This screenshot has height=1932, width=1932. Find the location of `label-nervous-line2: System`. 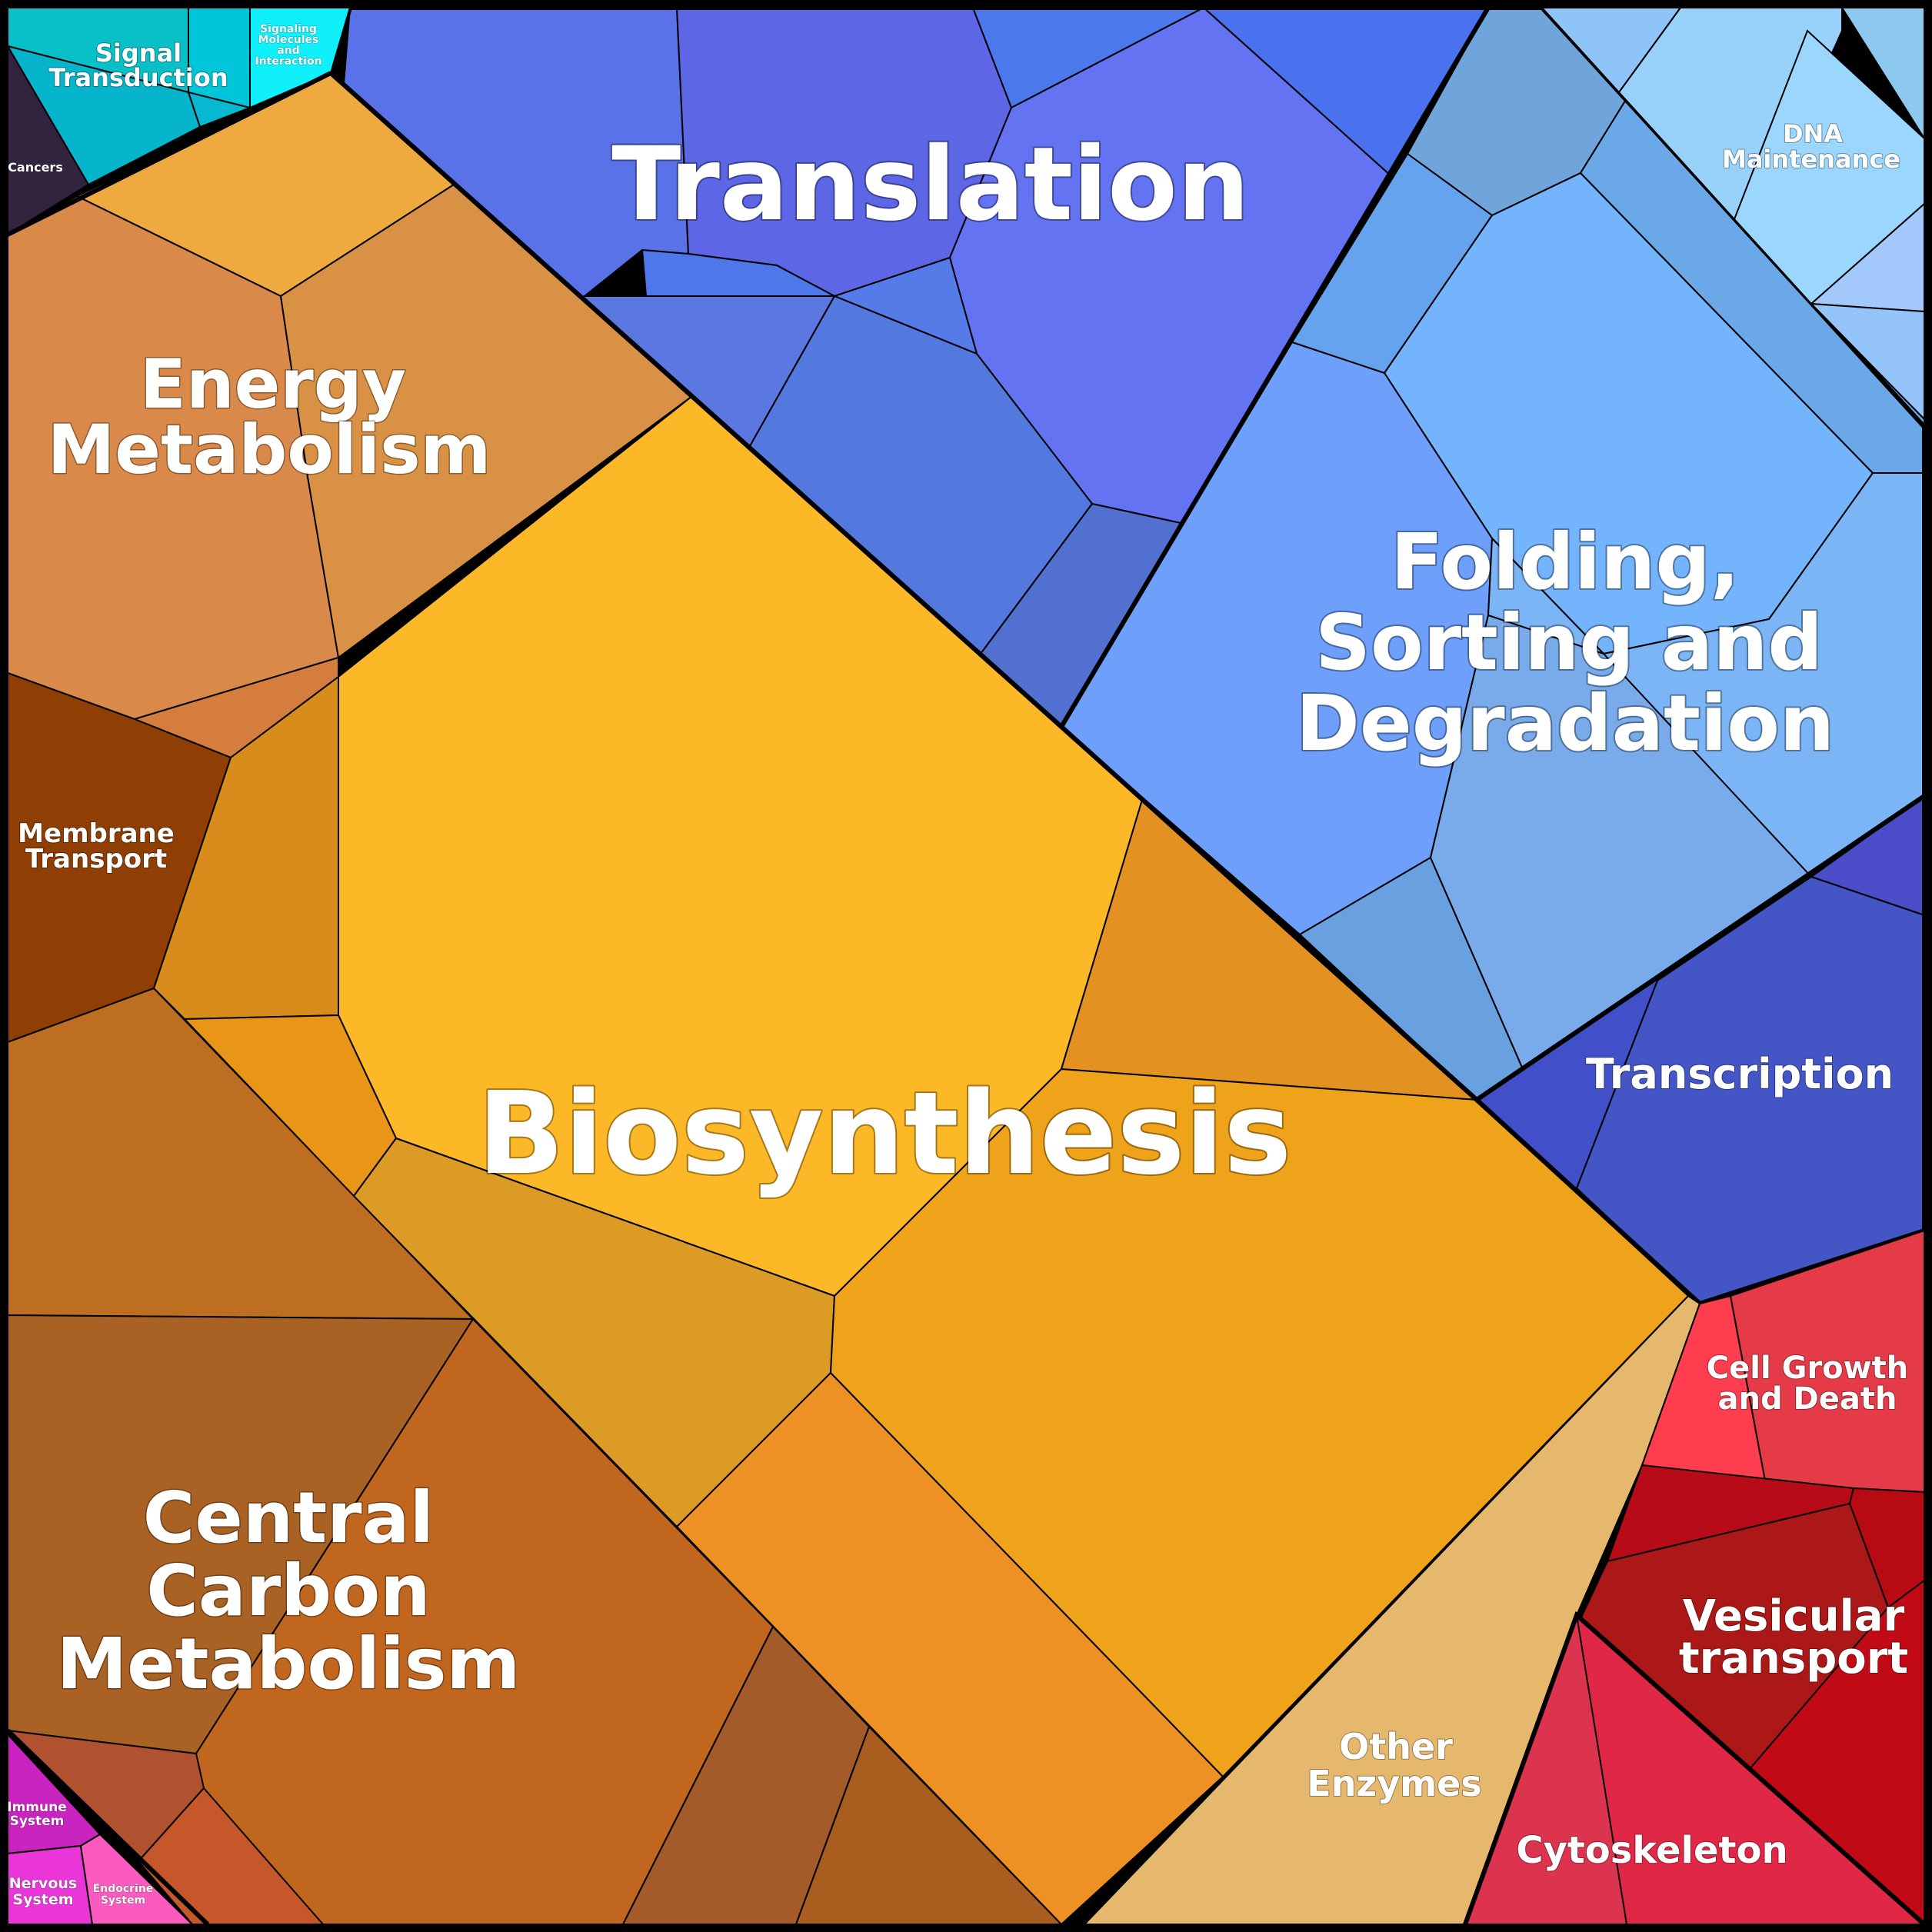

label-nervous-line2: System is located at coordinates (42, 1899).